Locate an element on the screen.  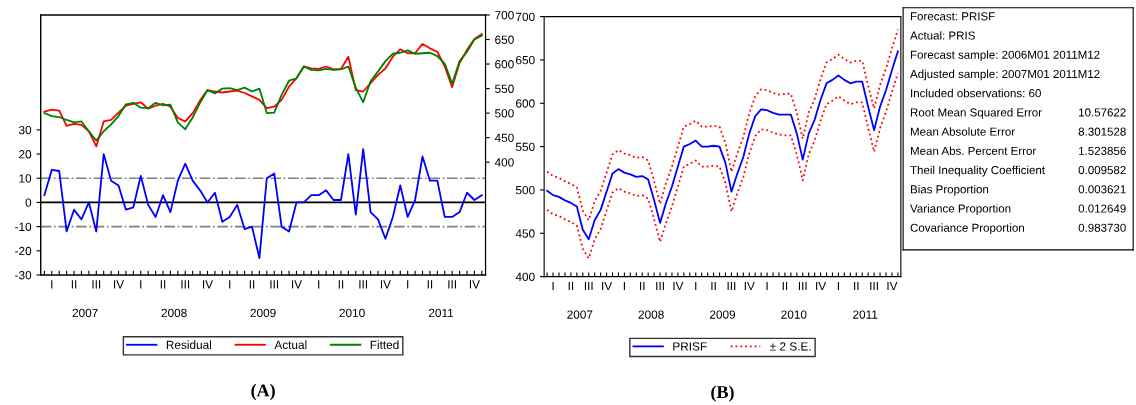
y2-tick-label: 500 is located at coordinates (504, 113).